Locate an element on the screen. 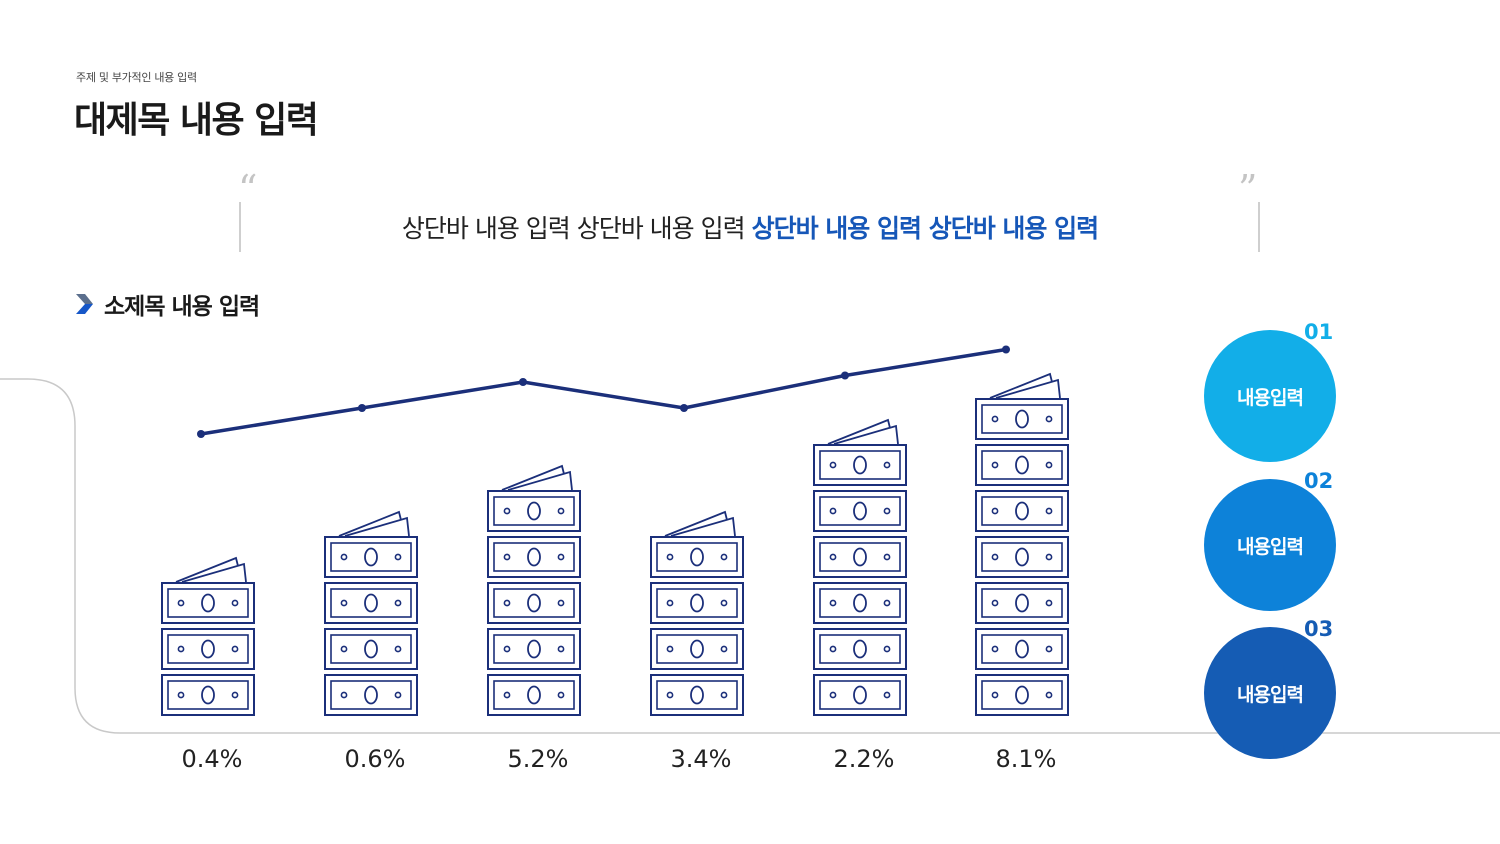 The image size is (1500, 844). bar-value-label: 8.1% is located at coordinates (1026, 759).